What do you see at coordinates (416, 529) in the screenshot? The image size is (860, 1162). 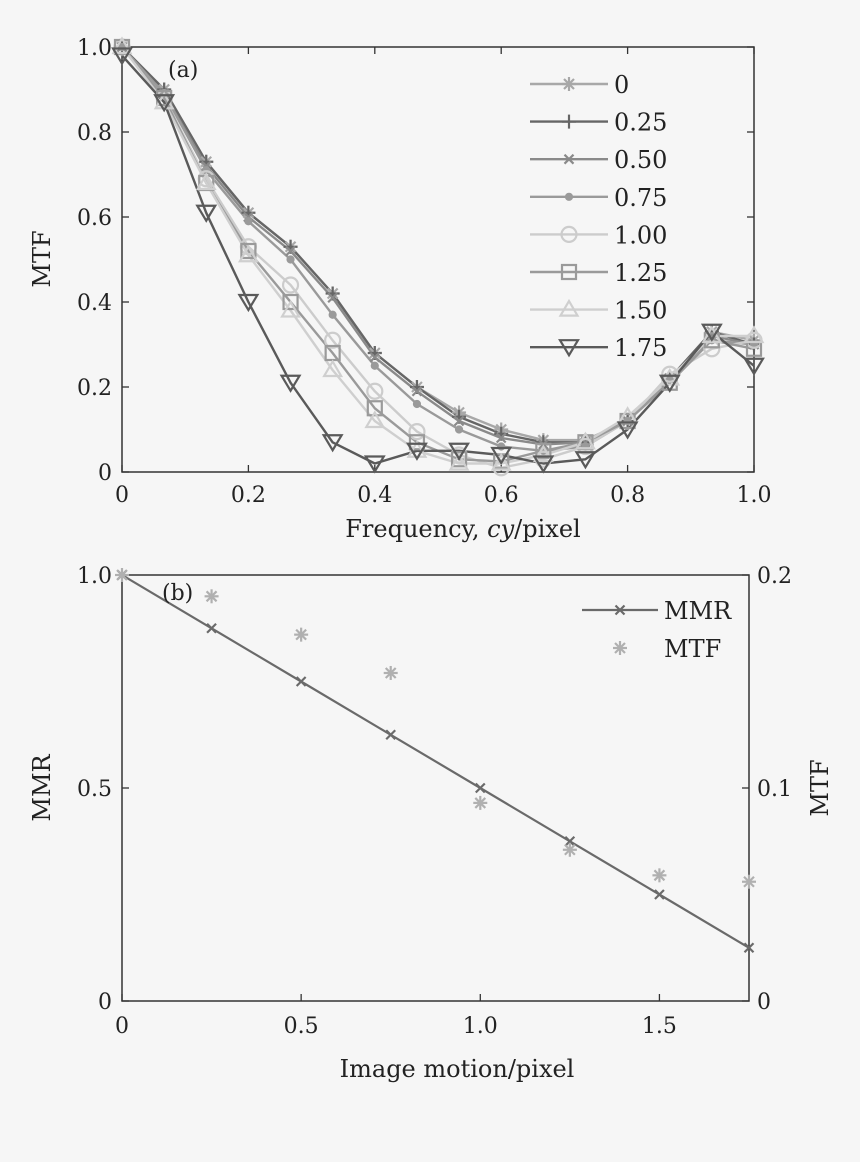 I see `x-axis-label-a-prefix: Frequency,` at bounding box center [416, 529].